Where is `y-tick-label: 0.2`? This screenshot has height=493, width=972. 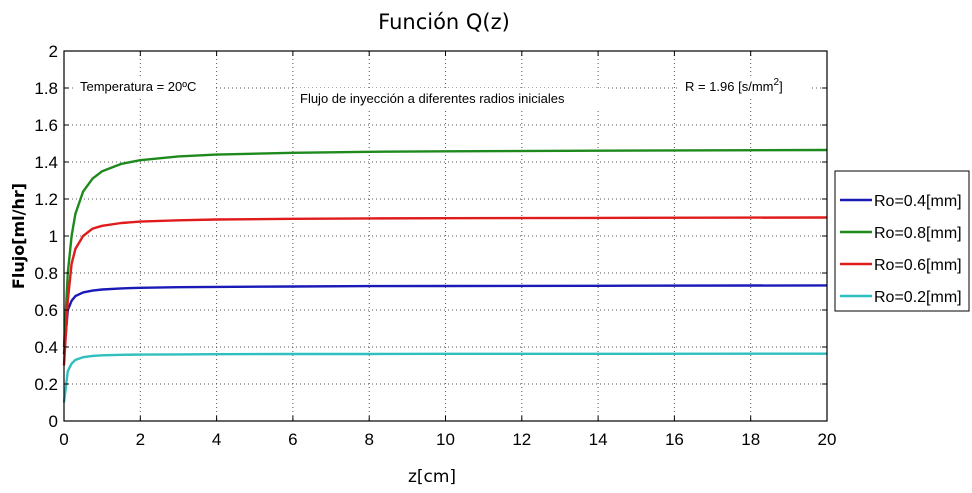
y-tick-label: 0.2 is located at coordinates (46, 384).